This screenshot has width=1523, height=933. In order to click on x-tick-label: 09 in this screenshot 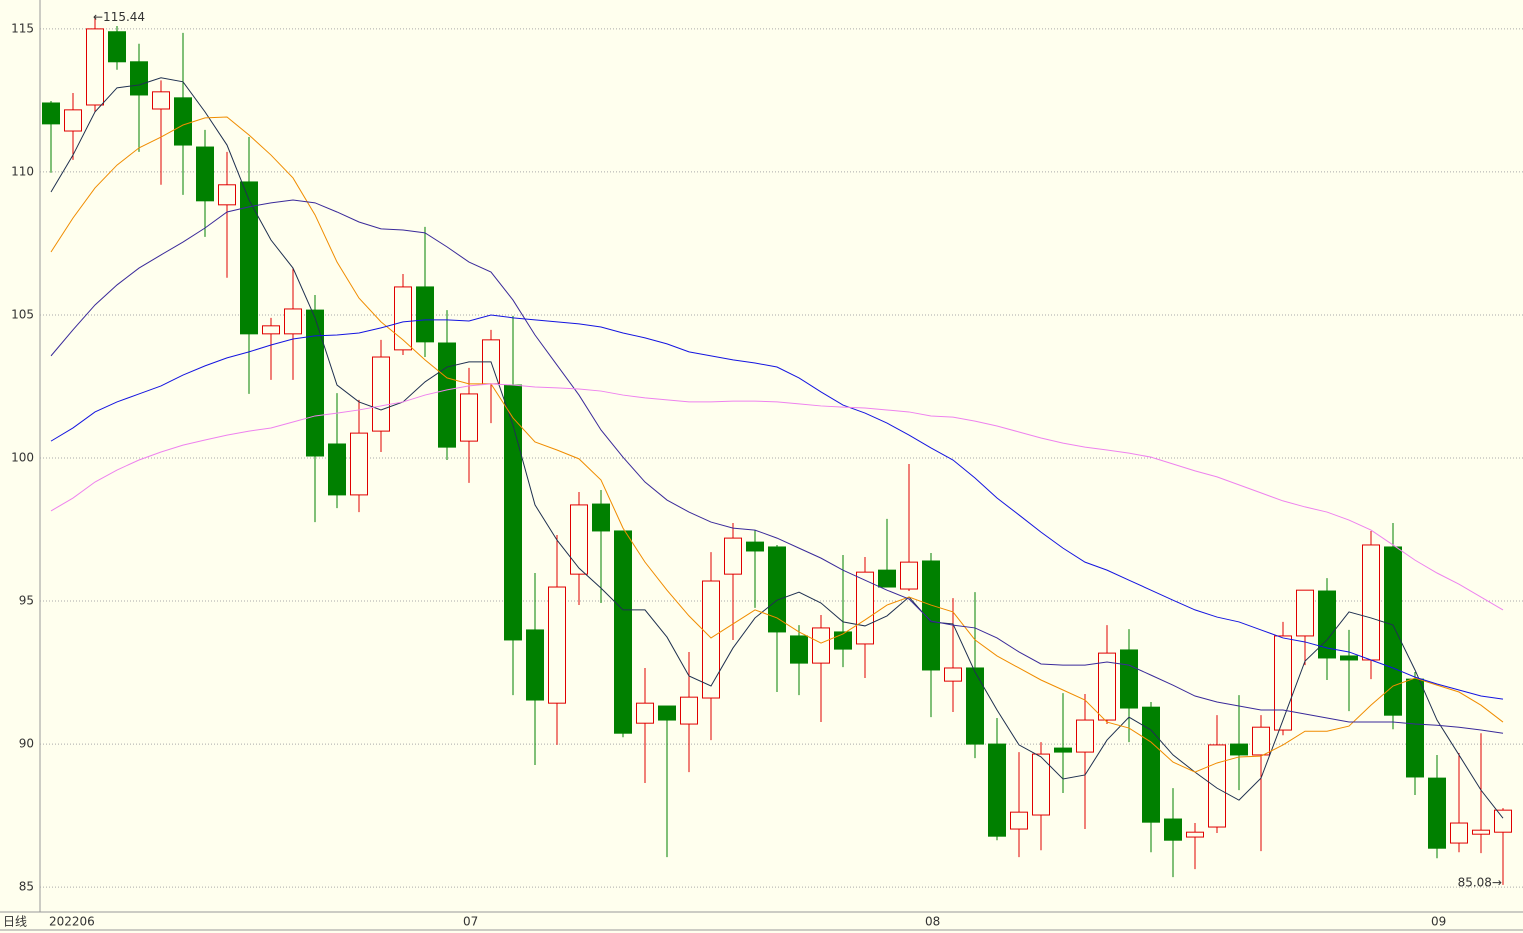, I will do `click(1438, 922)`.